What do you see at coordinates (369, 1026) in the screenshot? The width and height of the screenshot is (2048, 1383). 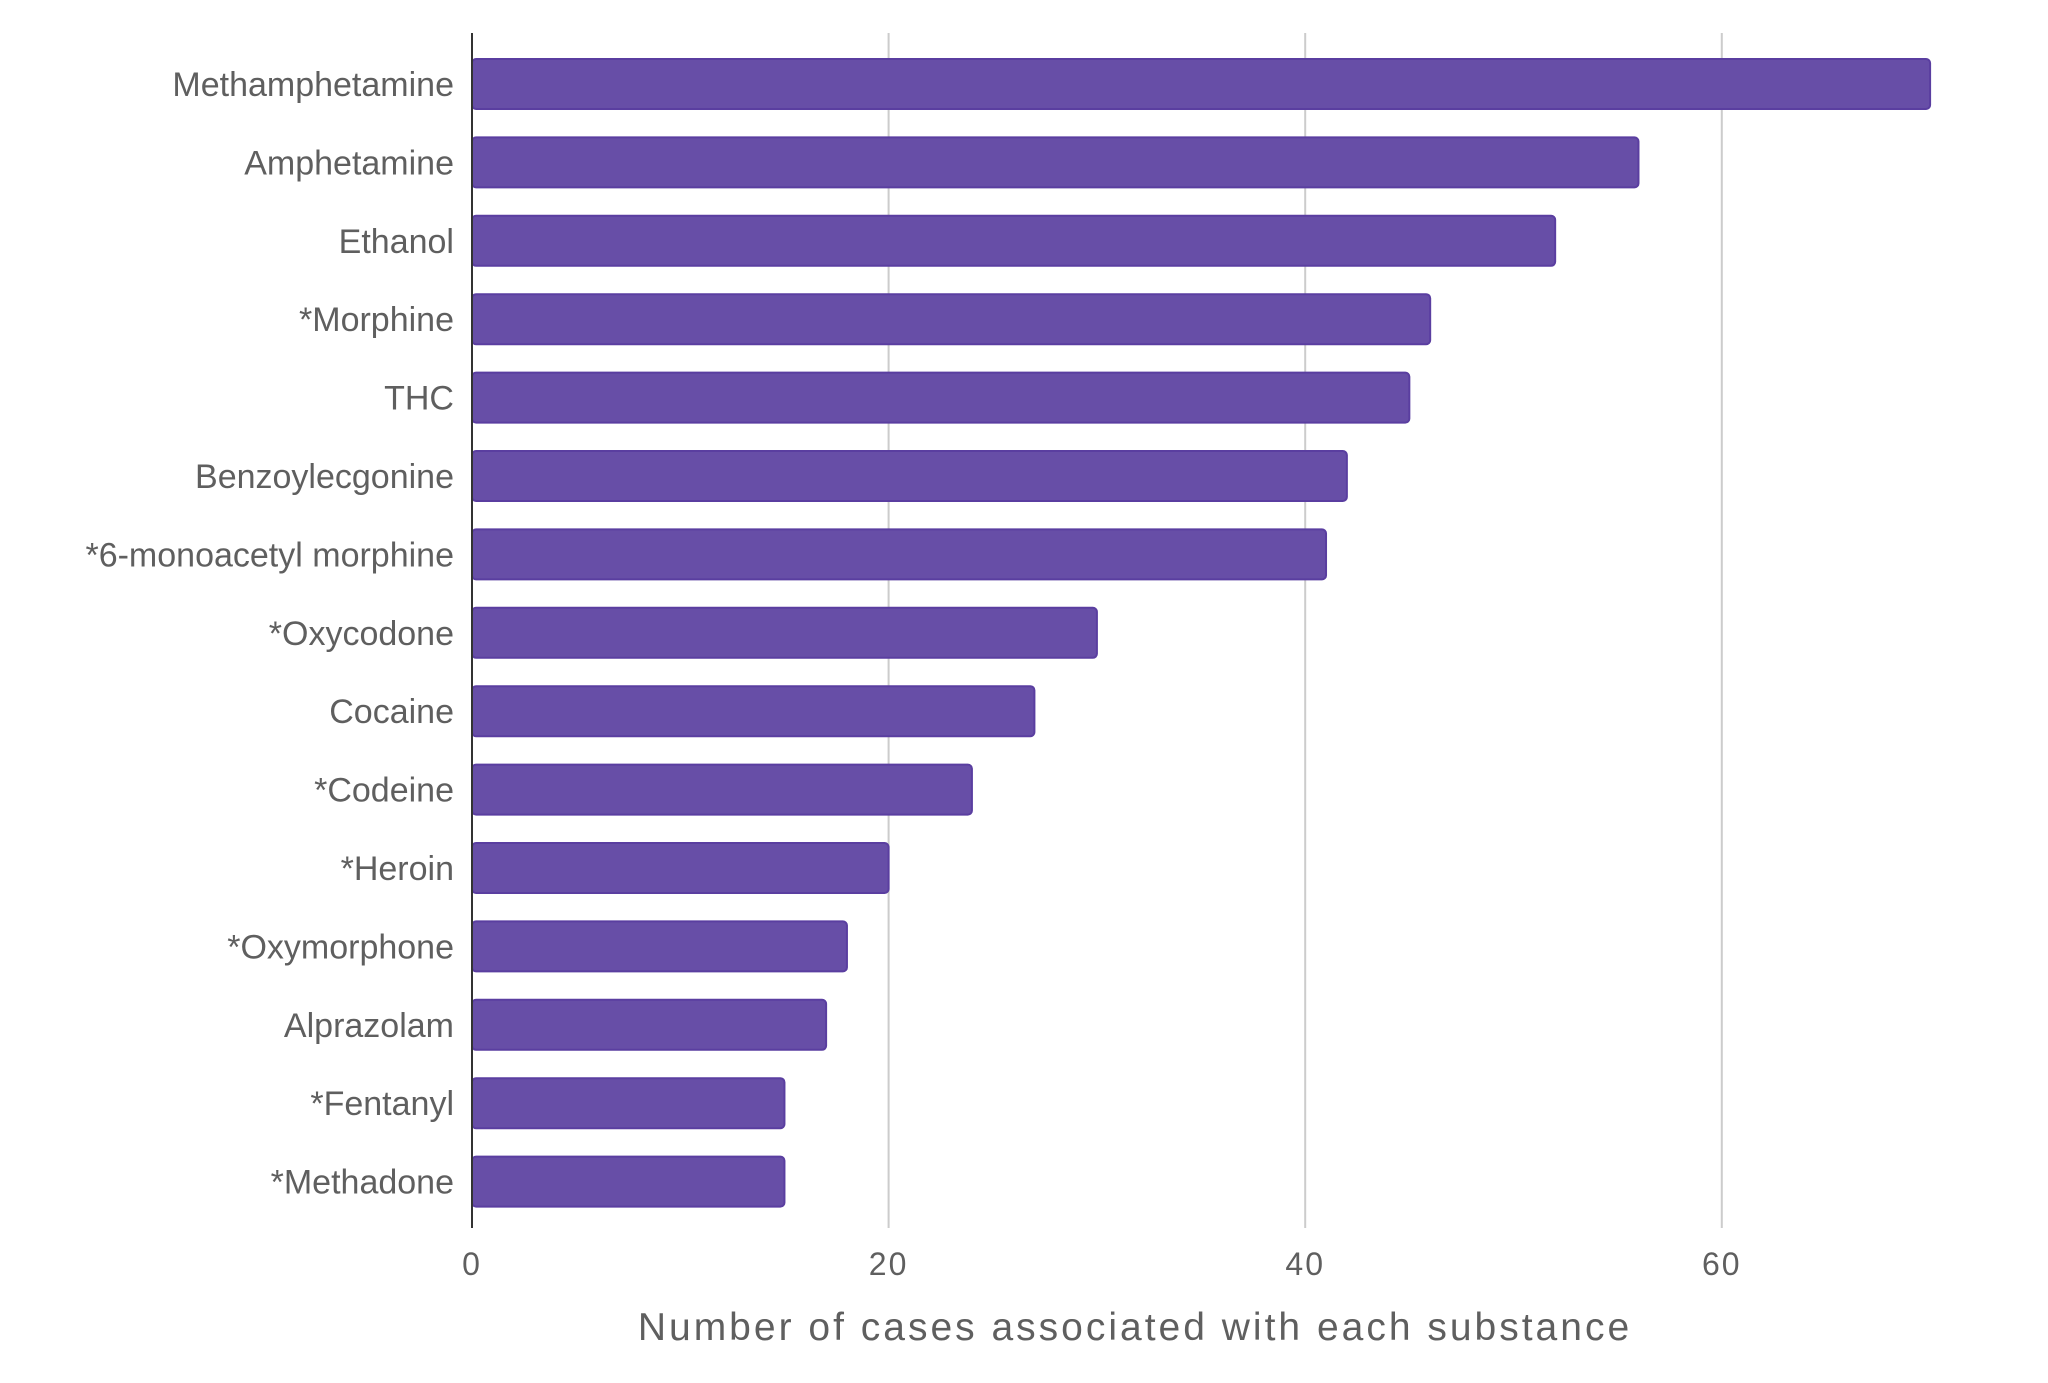 I see `y-category-label: Alprazolam` at bounding box center [369, 1026].